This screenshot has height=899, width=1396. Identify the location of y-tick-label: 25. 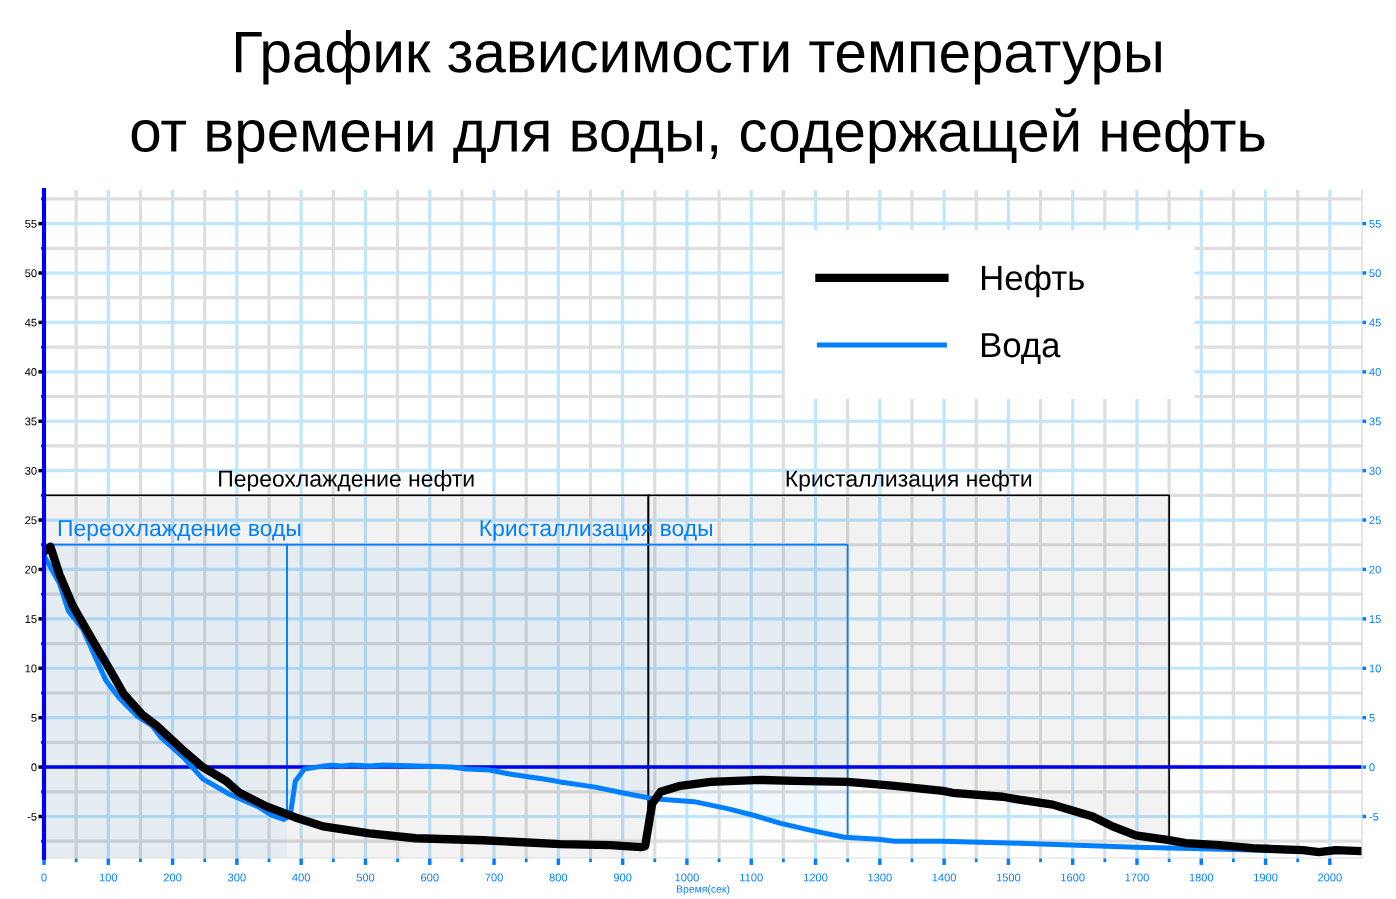
(31, 520).